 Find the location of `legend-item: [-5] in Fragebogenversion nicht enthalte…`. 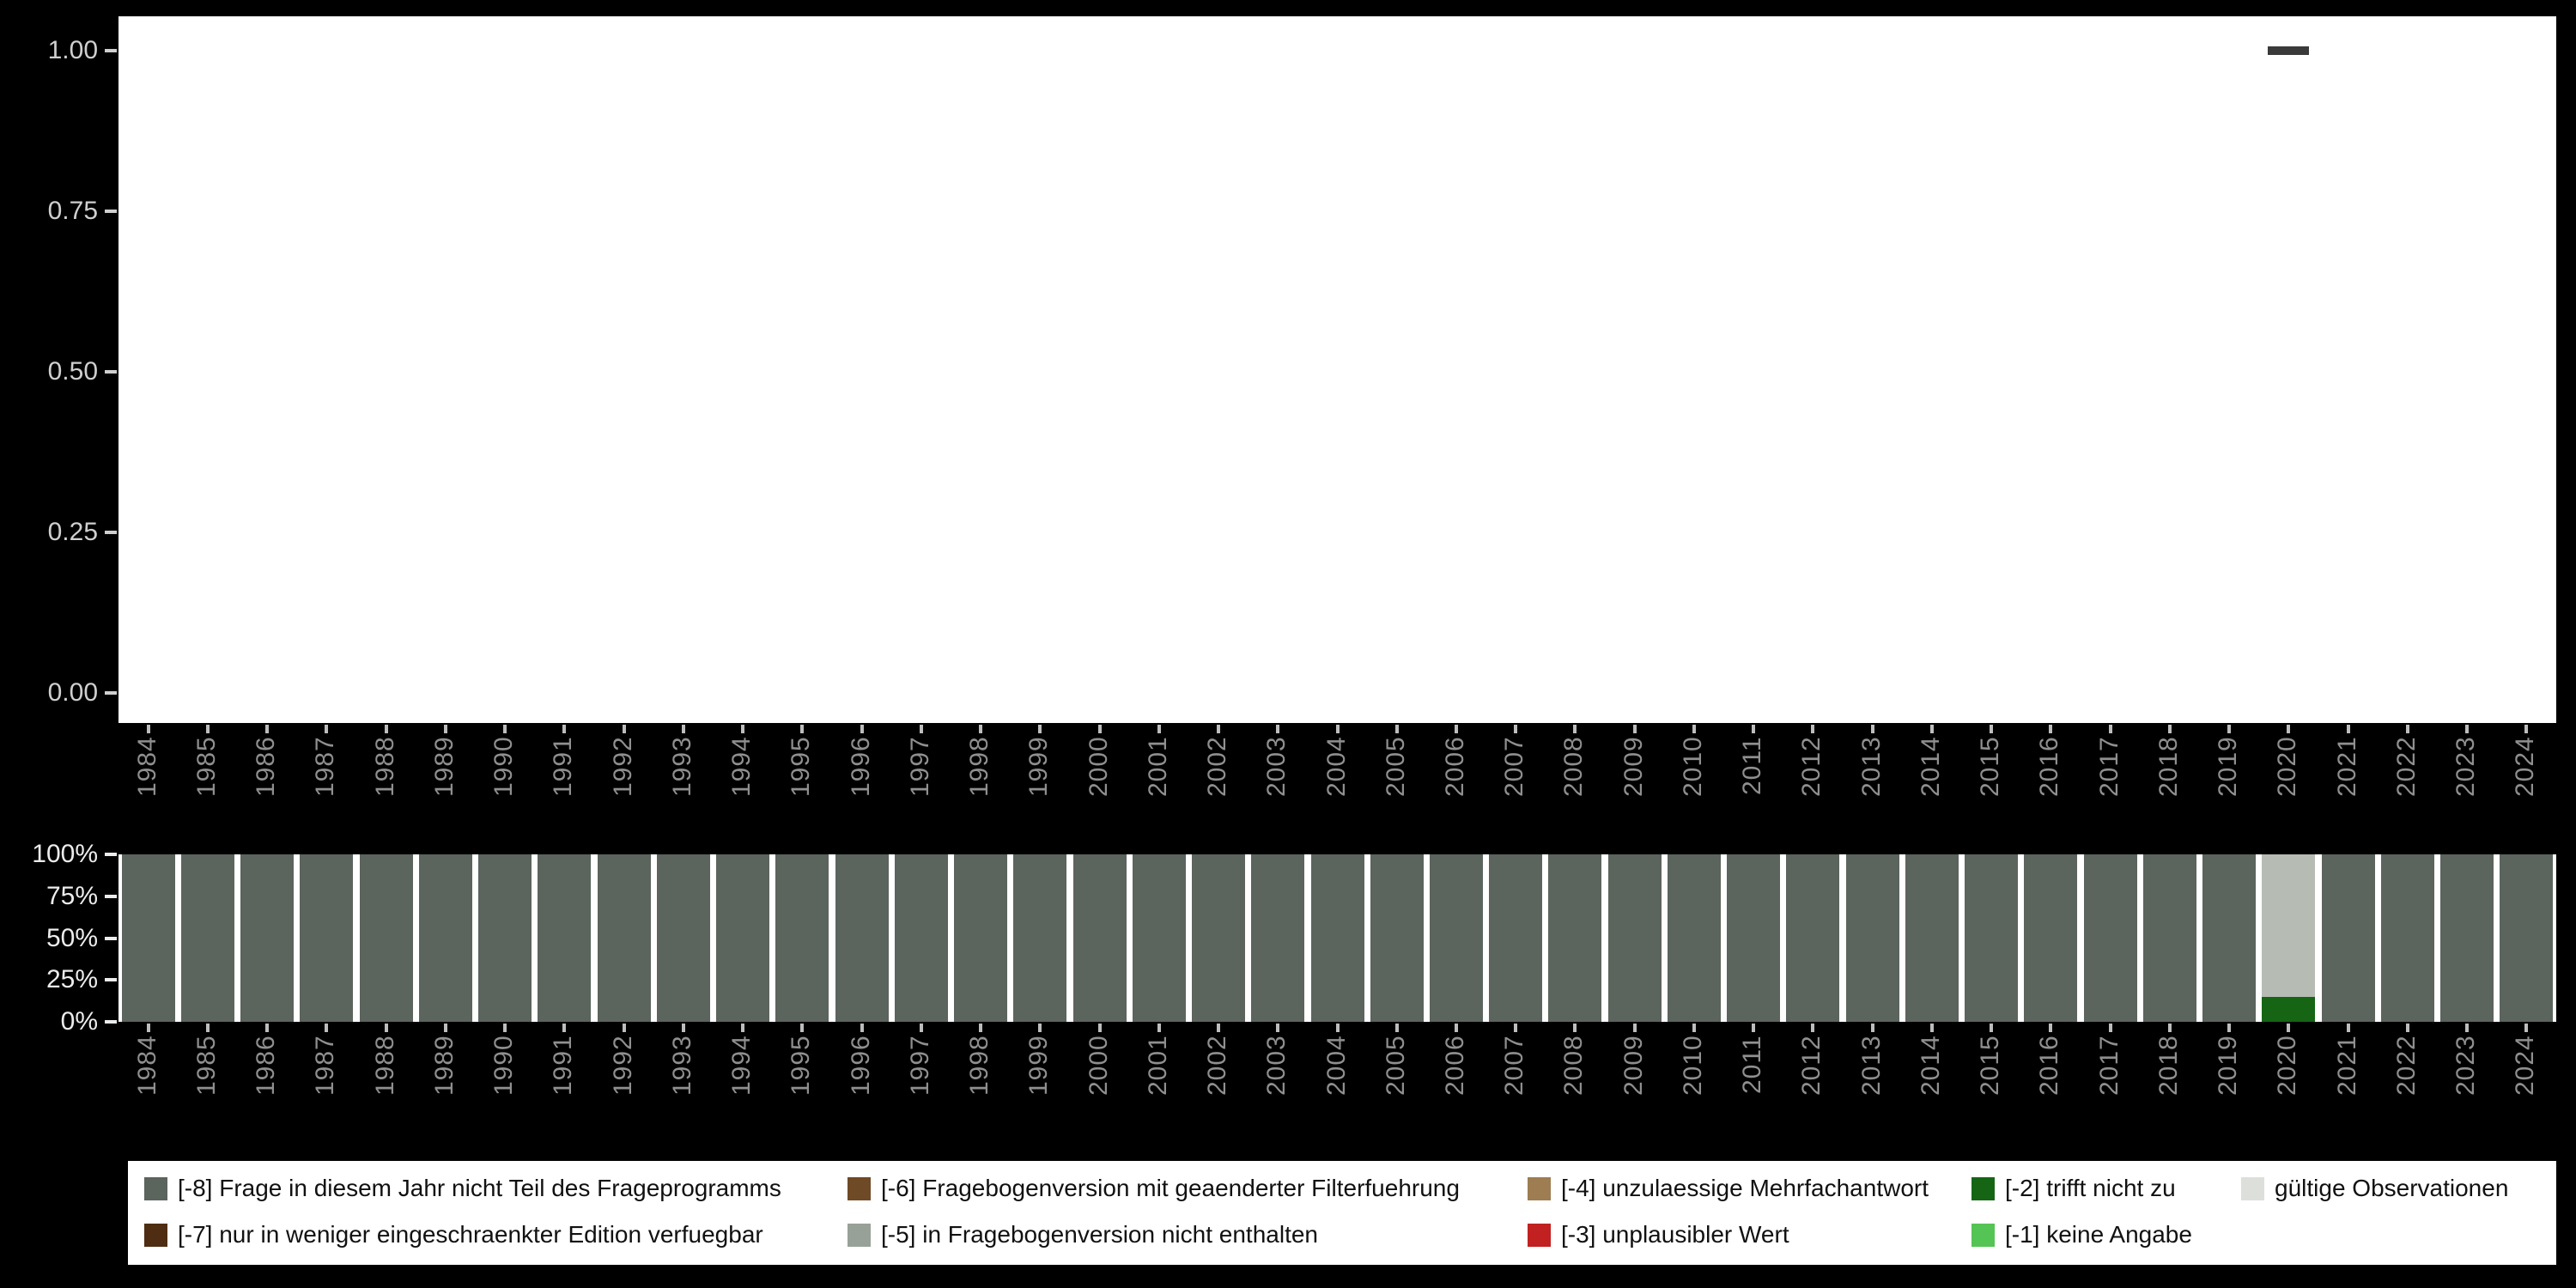

legend-item: [-5] in Fragebogenversion nicht enthalte… is located at coordinates (1083, 1235).